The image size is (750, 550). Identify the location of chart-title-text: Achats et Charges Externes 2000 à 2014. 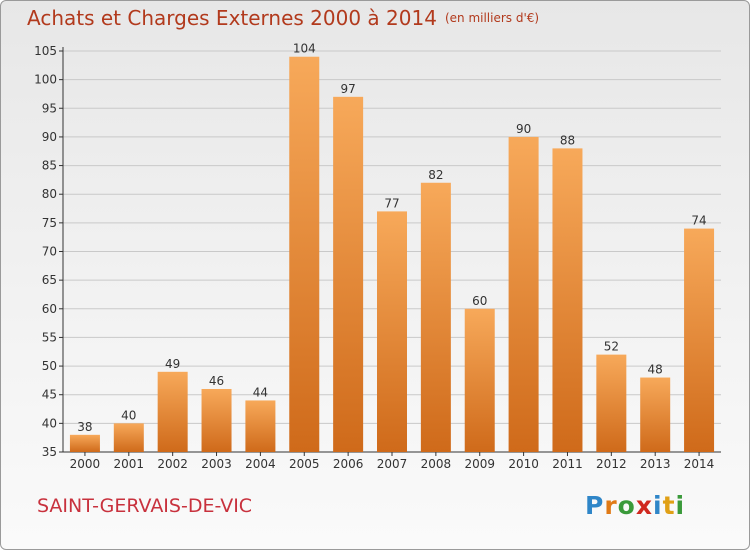
(232, 18).